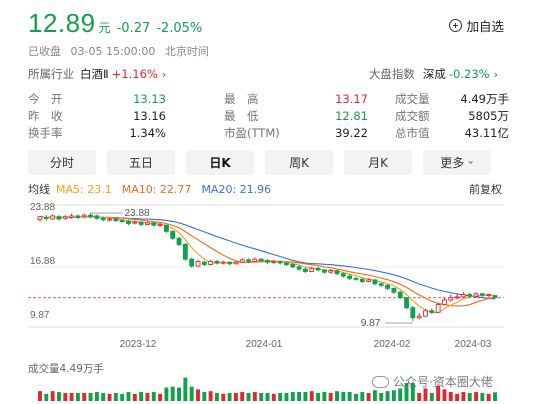  Describe the element at coordinates (412, 115) in the screenshot. I see `stat-label: 成交额` at that location.